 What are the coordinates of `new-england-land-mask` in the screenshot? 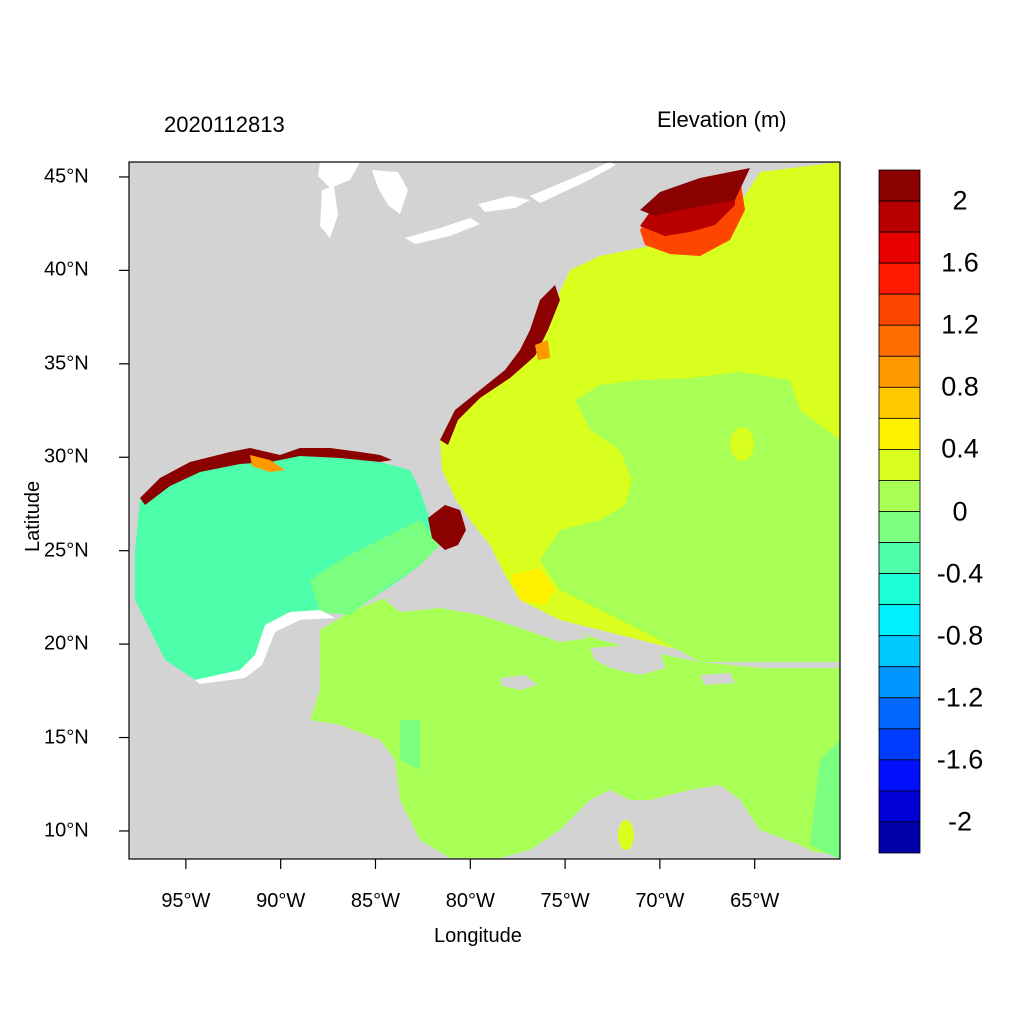 It's located at (660, 212).